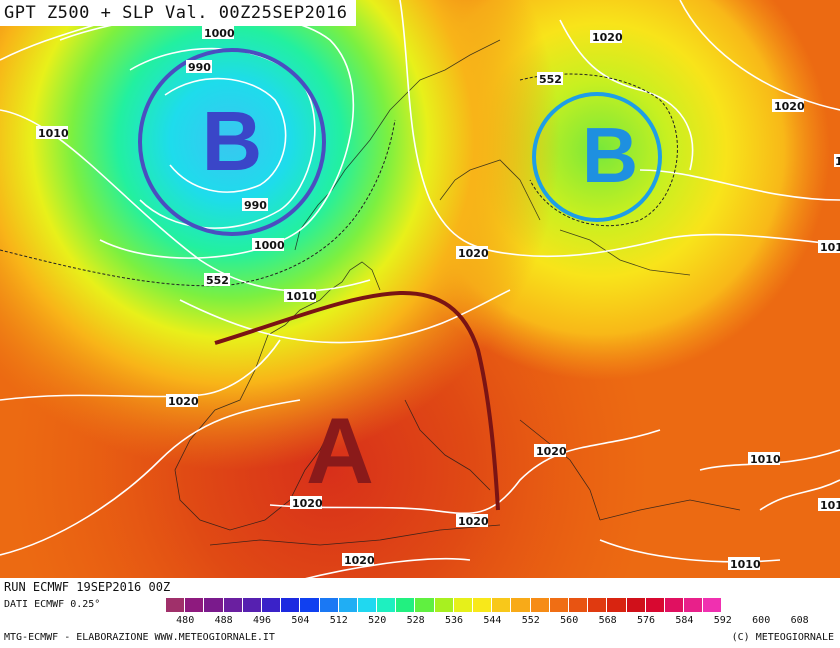 This screenshot has height=648, width=840. What do you see at coordinates (454, 620) in the screenshot?
I see `colorbar-tick-label: 536` at bounding box center [454, 620].